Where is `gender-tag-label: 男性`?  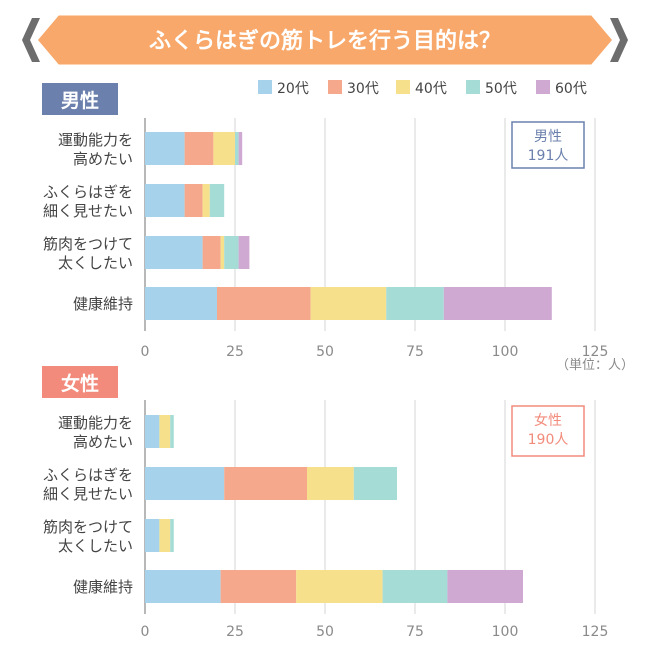
gender-tag-label: 男性 is located at coordinates (80, 100).